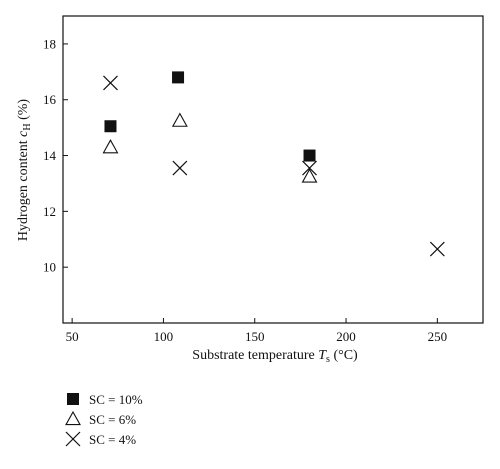 The width and height of the screenshot is (500, 469). I want to click on y-tick-label: 16, so click(50, 99).